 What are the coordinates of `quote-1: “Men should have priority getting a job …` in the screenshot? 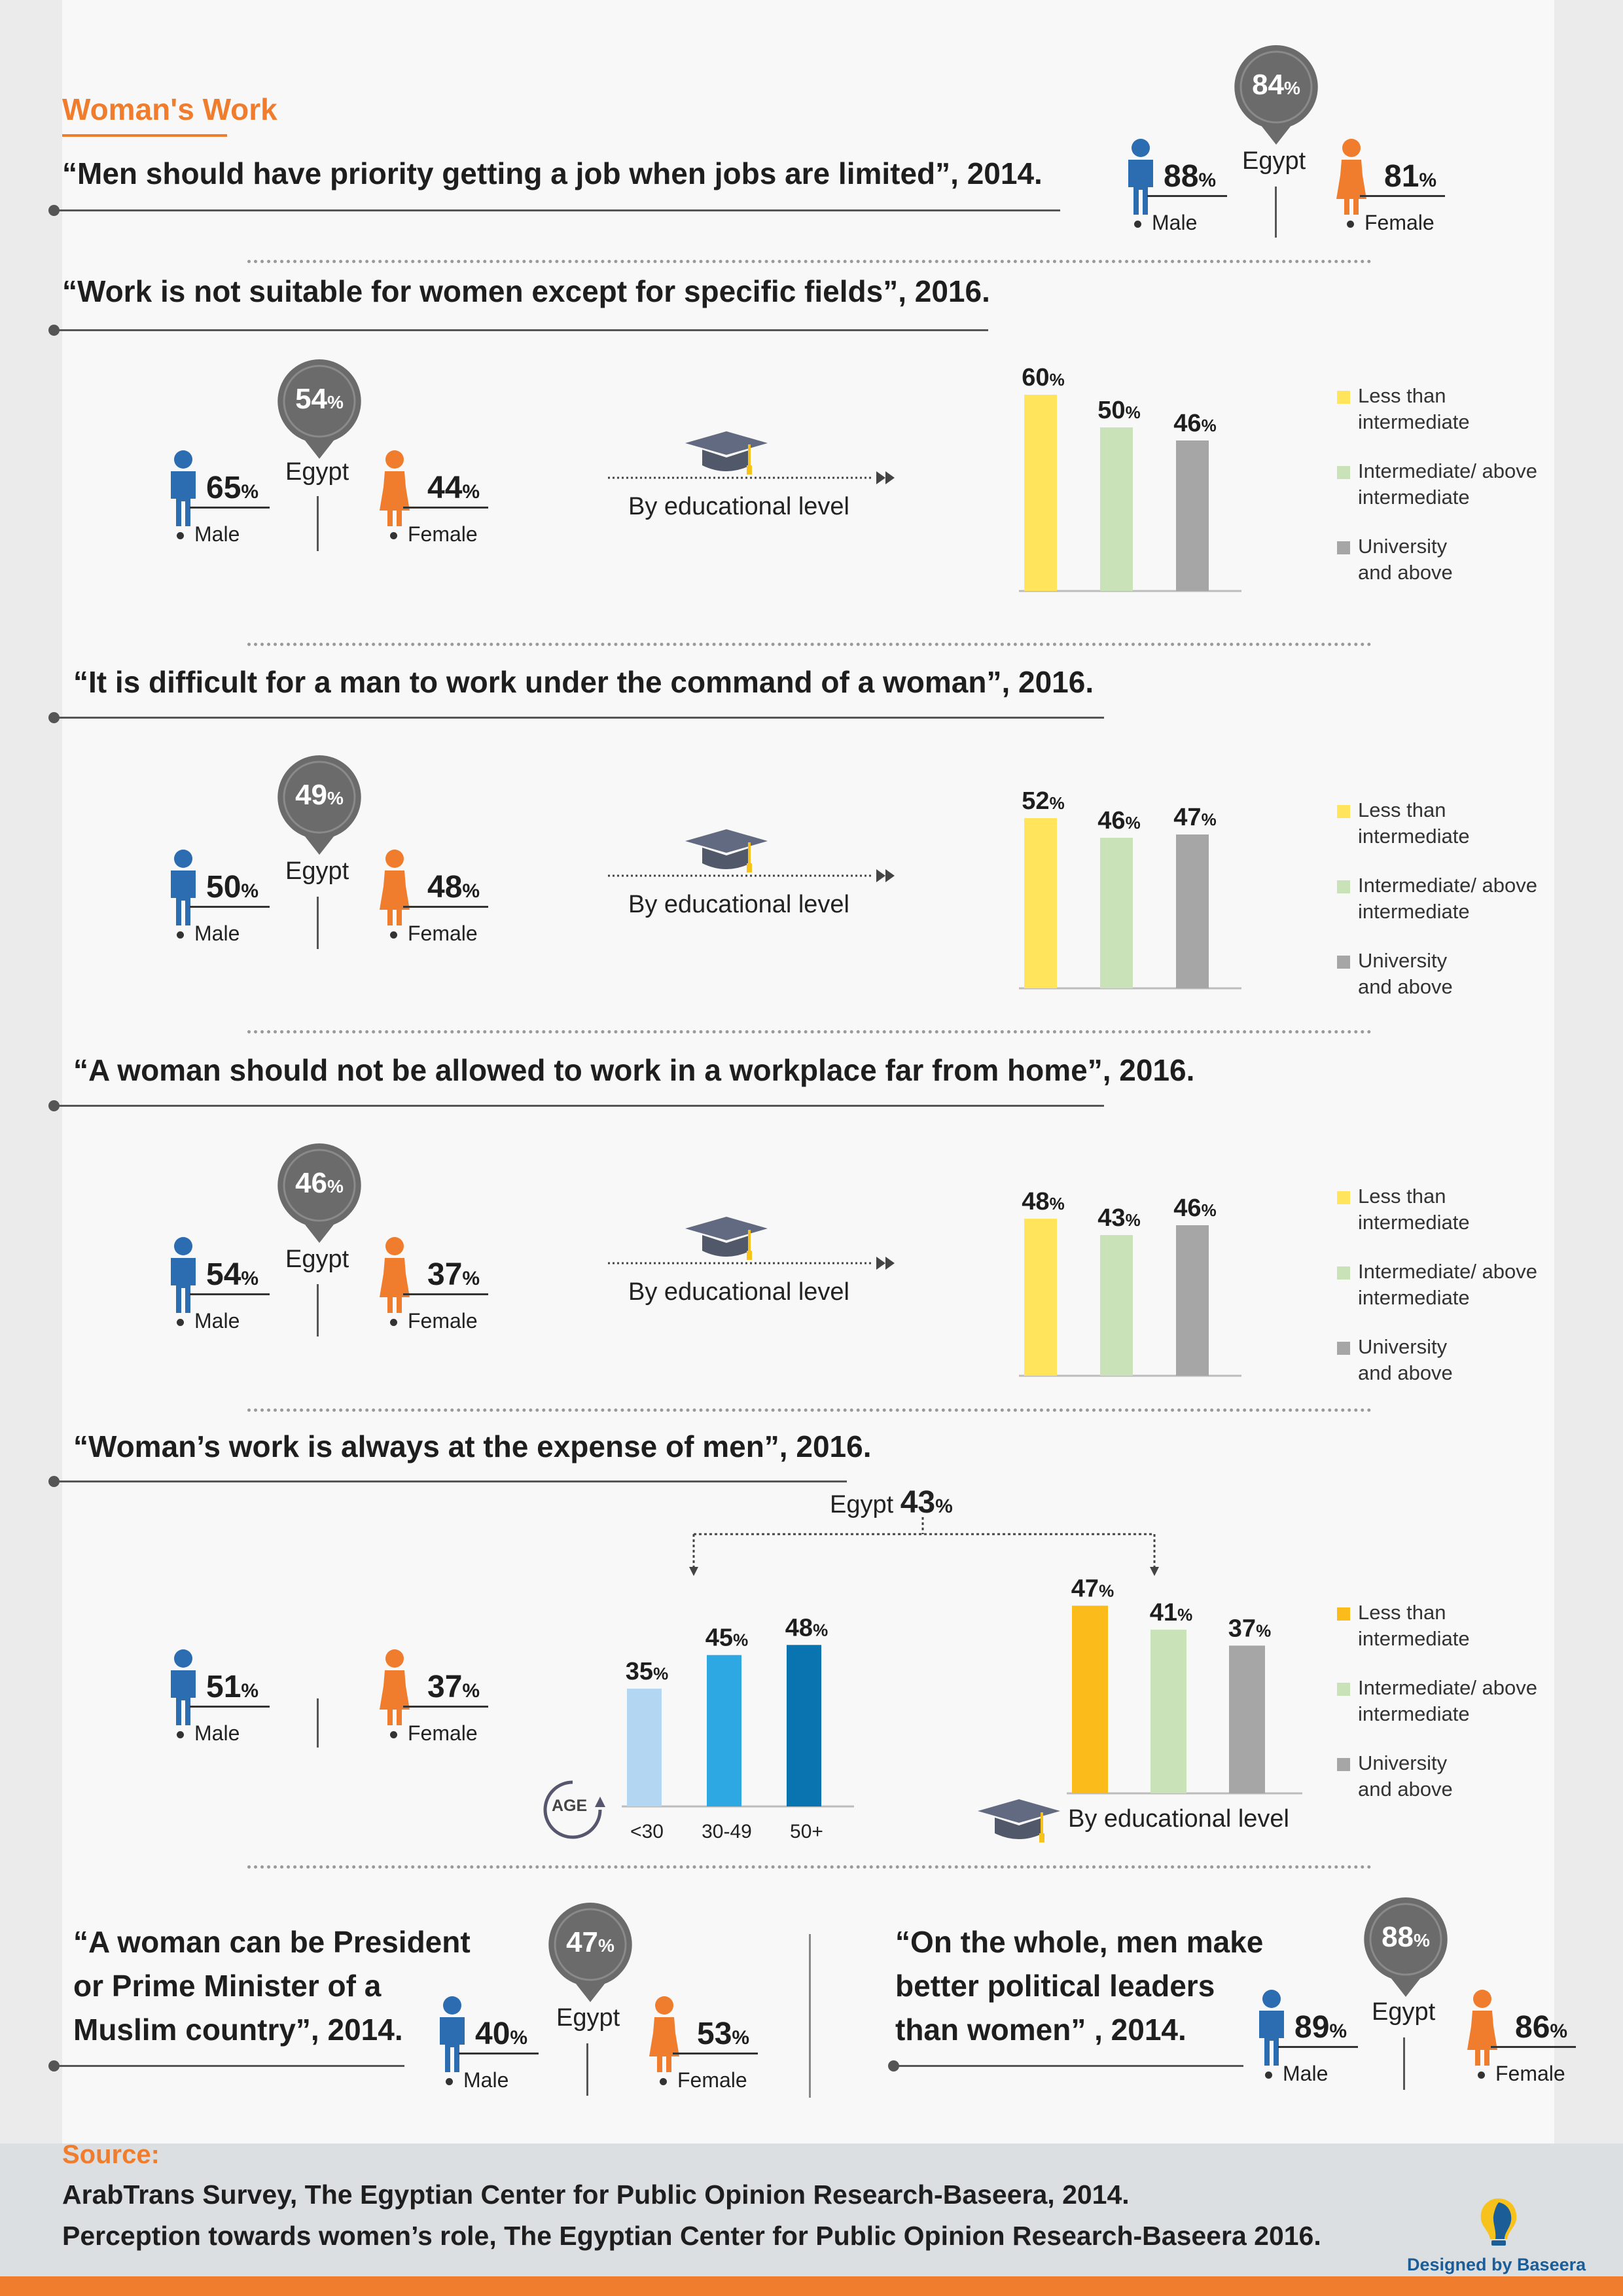 It's located at (552, 173).